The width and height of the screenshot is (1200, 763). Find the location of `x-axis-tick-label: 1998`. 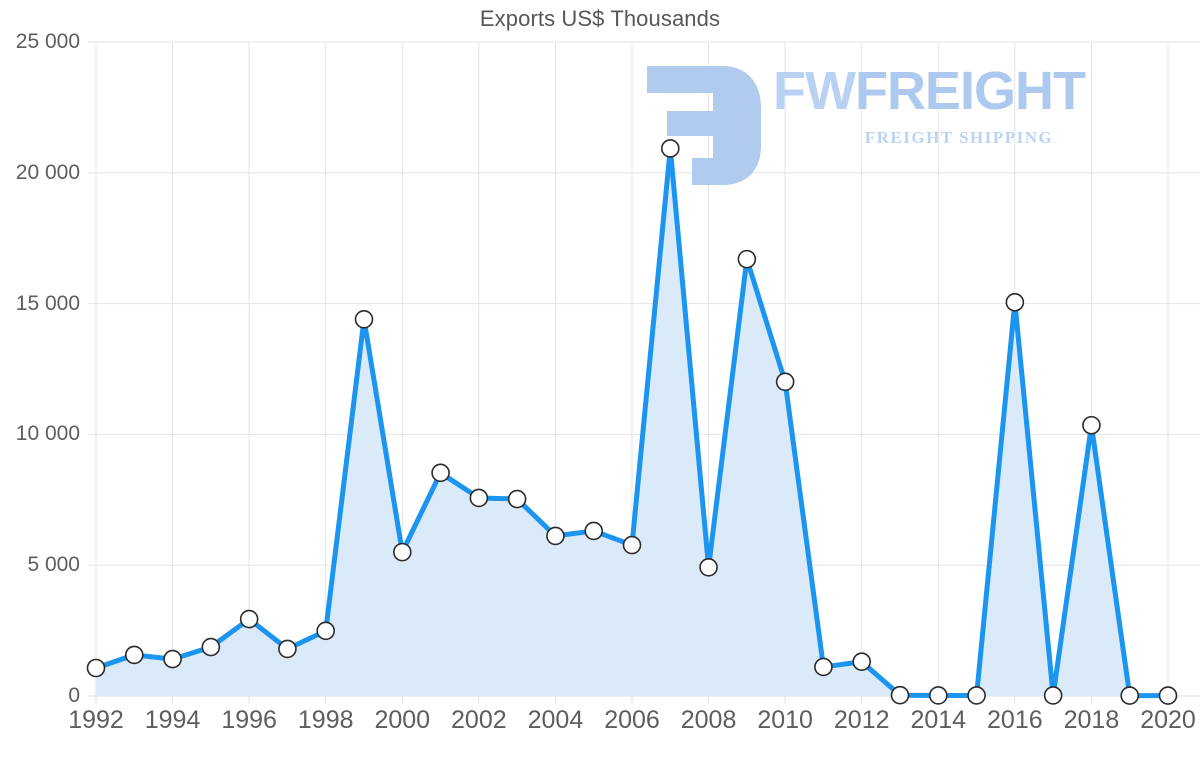

x-axis-tick-label: 1998 is located at coordinates (325, 720).